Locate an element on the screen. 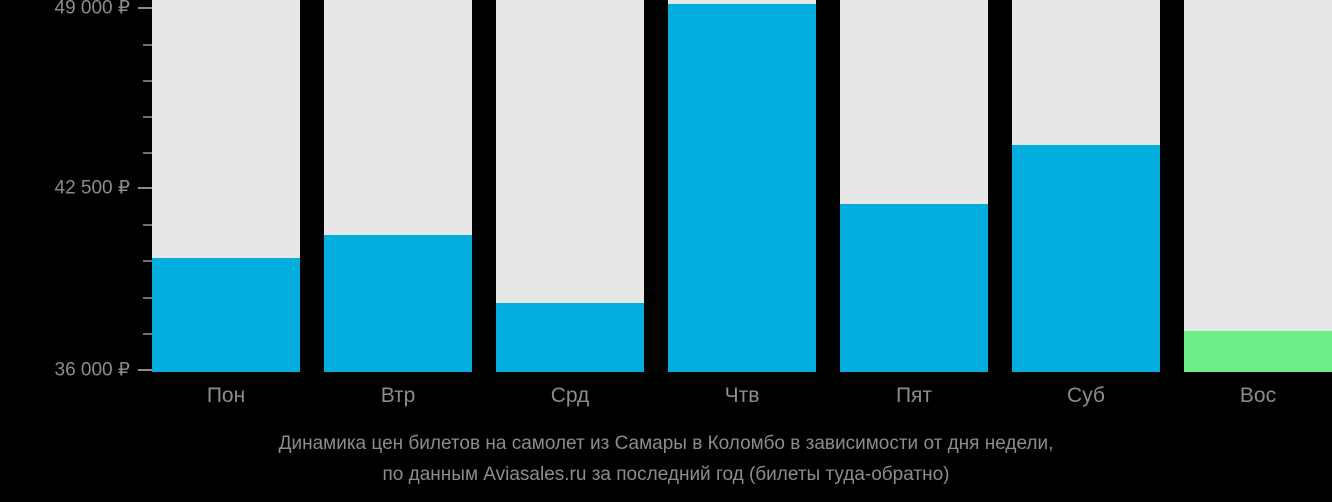 The width and height of the screenshot is (1332, 502). x-axis: Пон Втр Срд Чтв Пят Суб Вос is located at coordinates (742, 395).